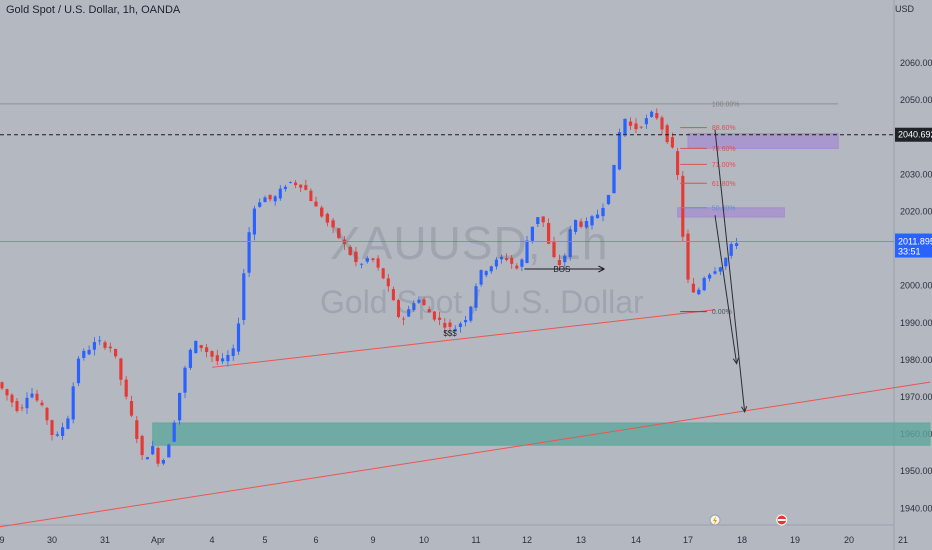 This screenshot has width=932, height=550. What do you see at coordinates (93, 10) in the screenshot?
I see `chart-title: Gold Spot / U.S. Dollar, 1h, OANDA` at bounding box center [93, 10].